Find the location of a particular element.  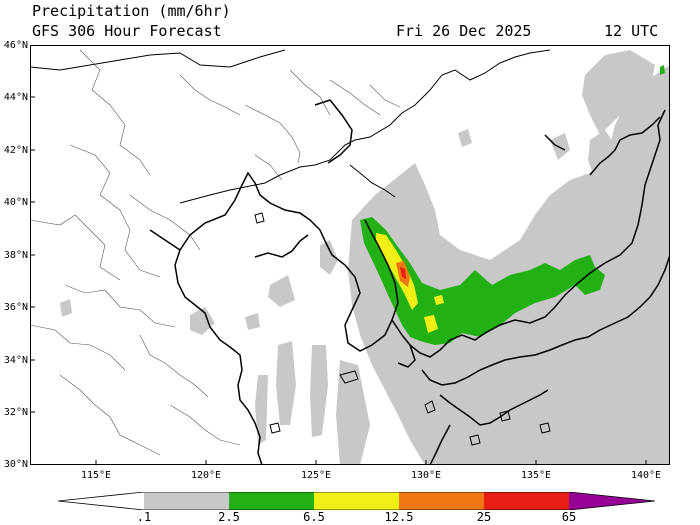

lon-label-120: 120°E is located at coordinates (206, 475).